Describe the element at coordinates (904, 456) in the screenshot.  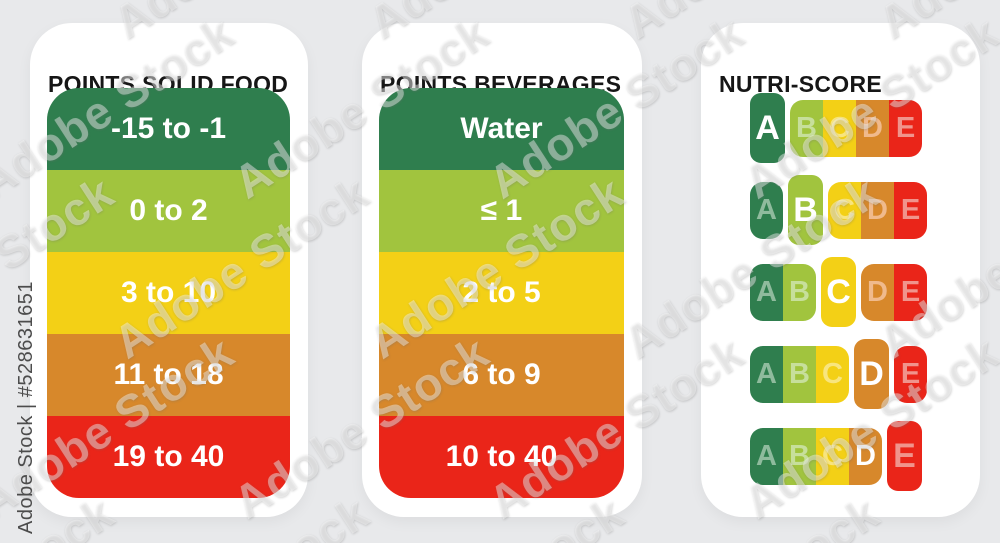
I see `nutriscore-highlight-segment-E: E` at that location.